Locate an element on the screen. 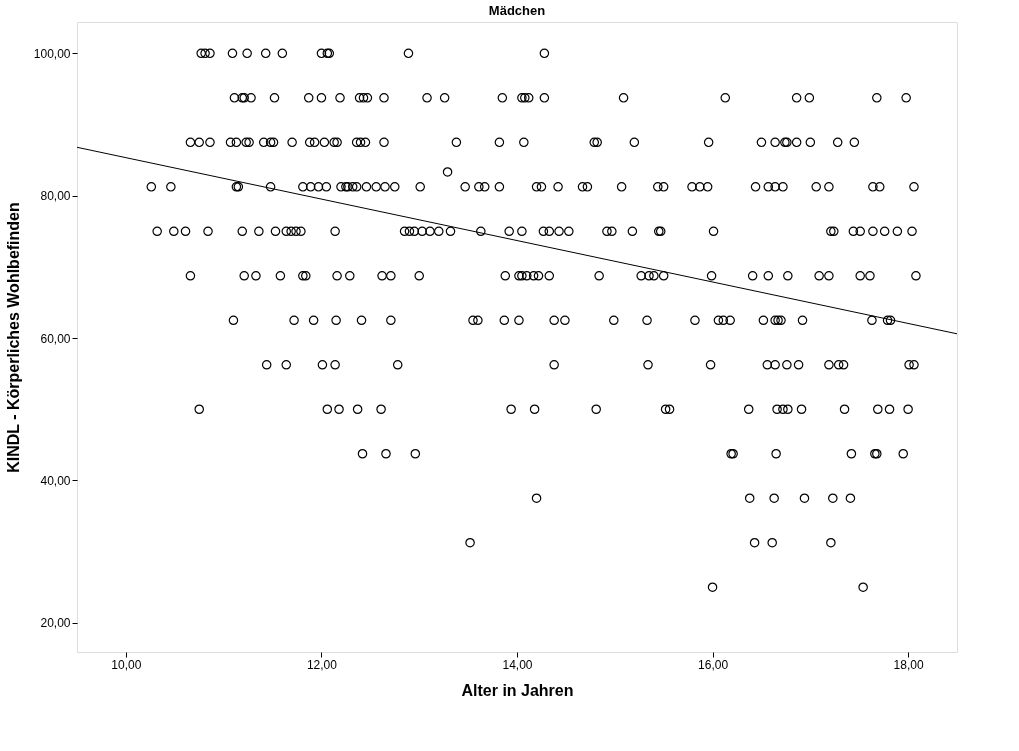 This screenshot has height=751, width=1019. y-tick-label: 40,00 is located at coordinates (55, 480).